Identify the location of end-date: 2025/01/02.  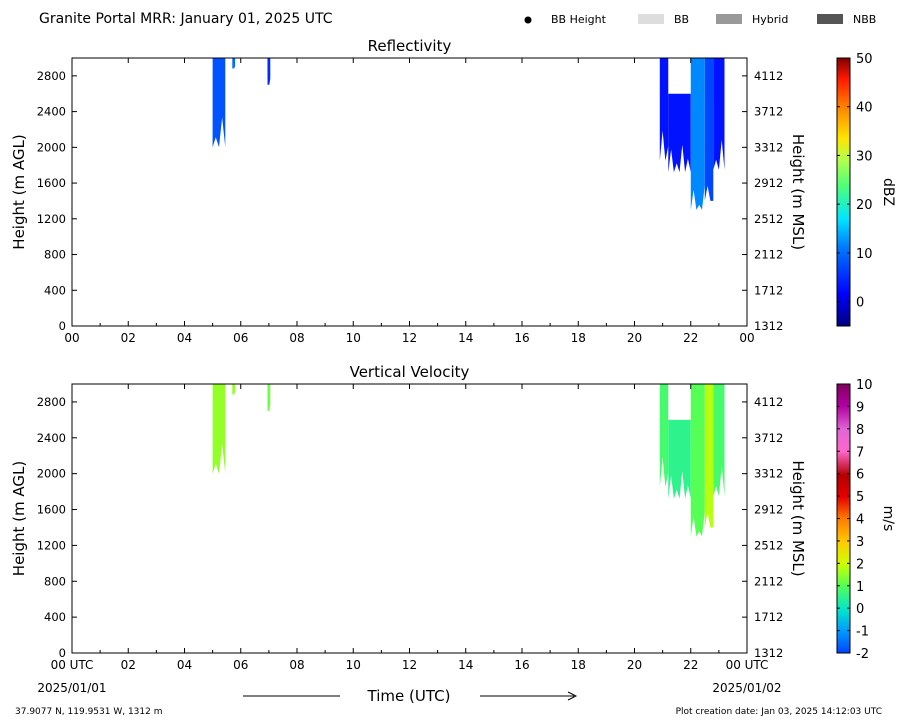
(746, 688).